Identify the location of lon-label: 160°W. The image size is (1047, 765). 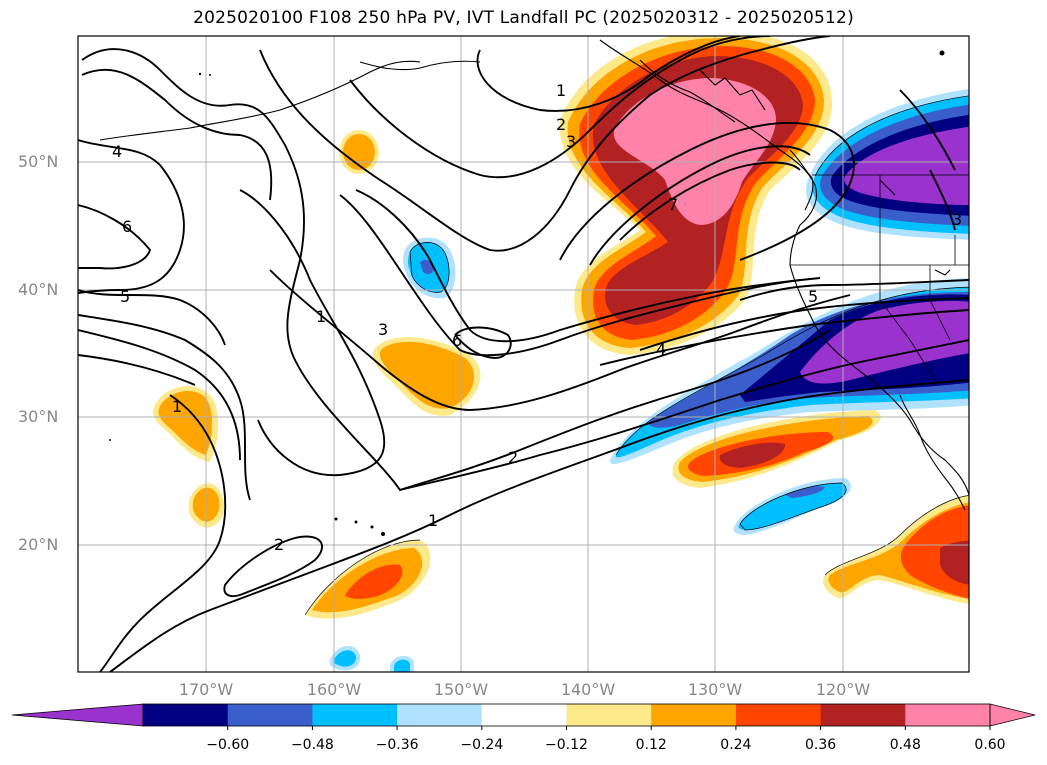
(334, 689).